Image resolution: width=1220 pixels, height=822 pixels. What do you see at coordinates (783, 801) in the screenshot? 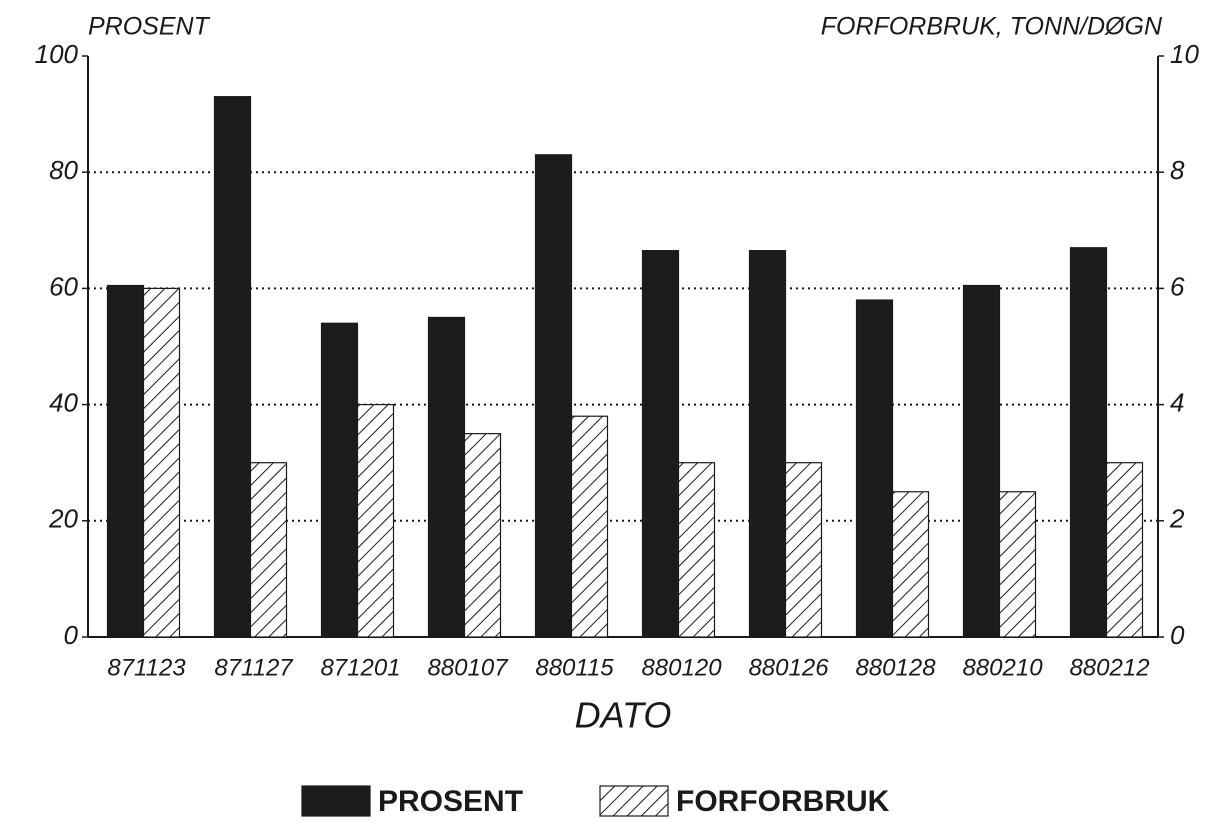
I see `legend-label: FORFORBRUK` at bounding box center [783, 801].